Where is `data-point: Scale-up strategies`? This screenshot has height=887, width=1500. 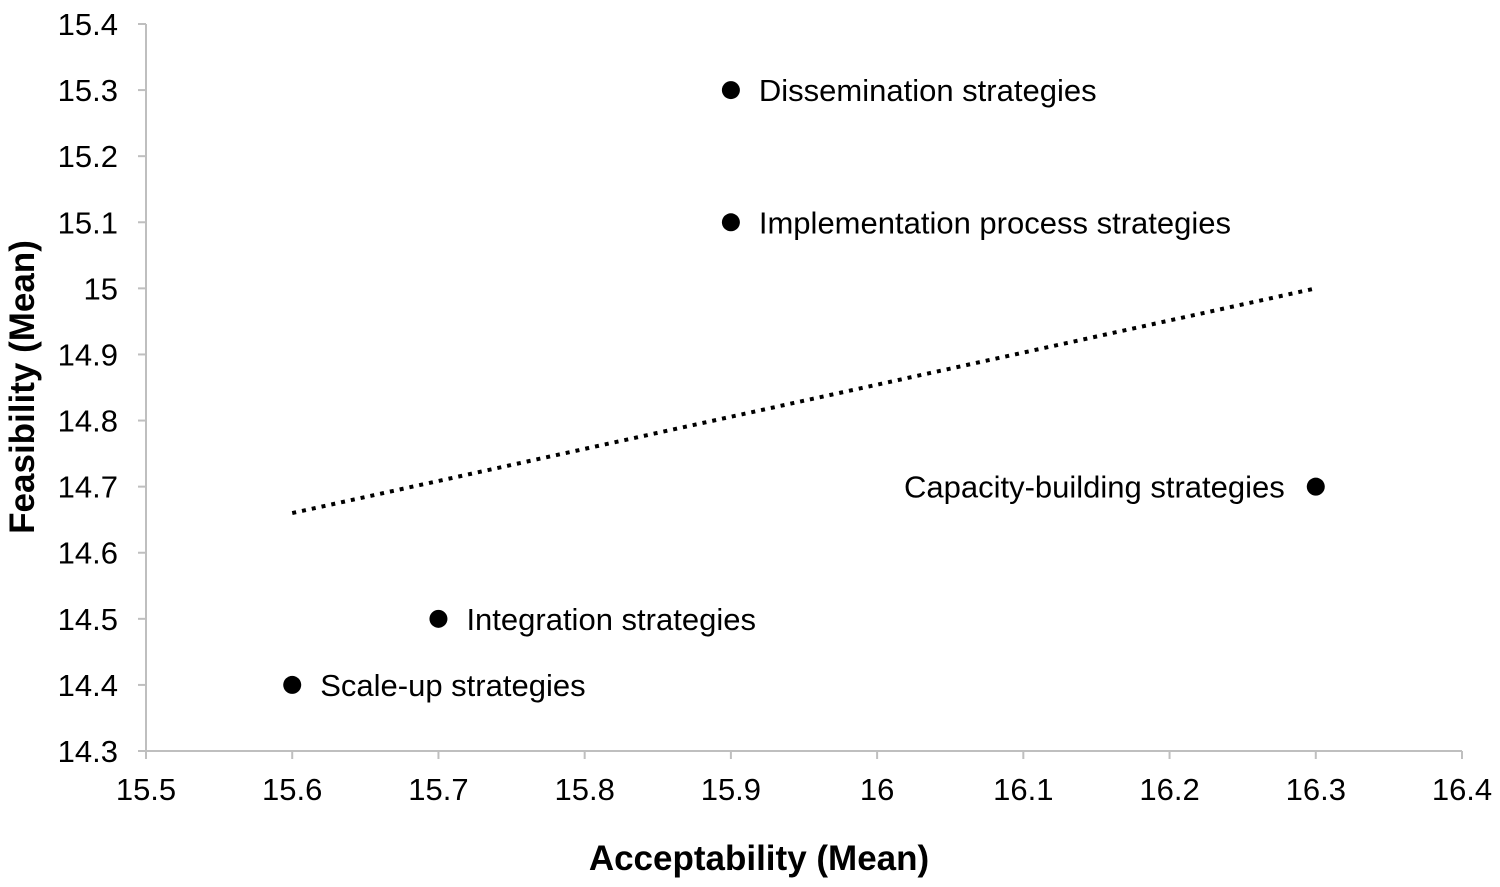 data-point: Scale-up strategies is located at coordinates (434, 685).